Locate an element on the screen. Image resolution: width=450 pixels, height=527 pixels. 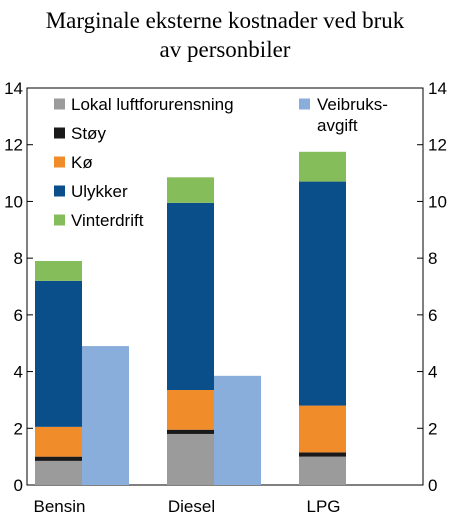
y-tick-label-left: 14 is located at coordinates (13, 88).